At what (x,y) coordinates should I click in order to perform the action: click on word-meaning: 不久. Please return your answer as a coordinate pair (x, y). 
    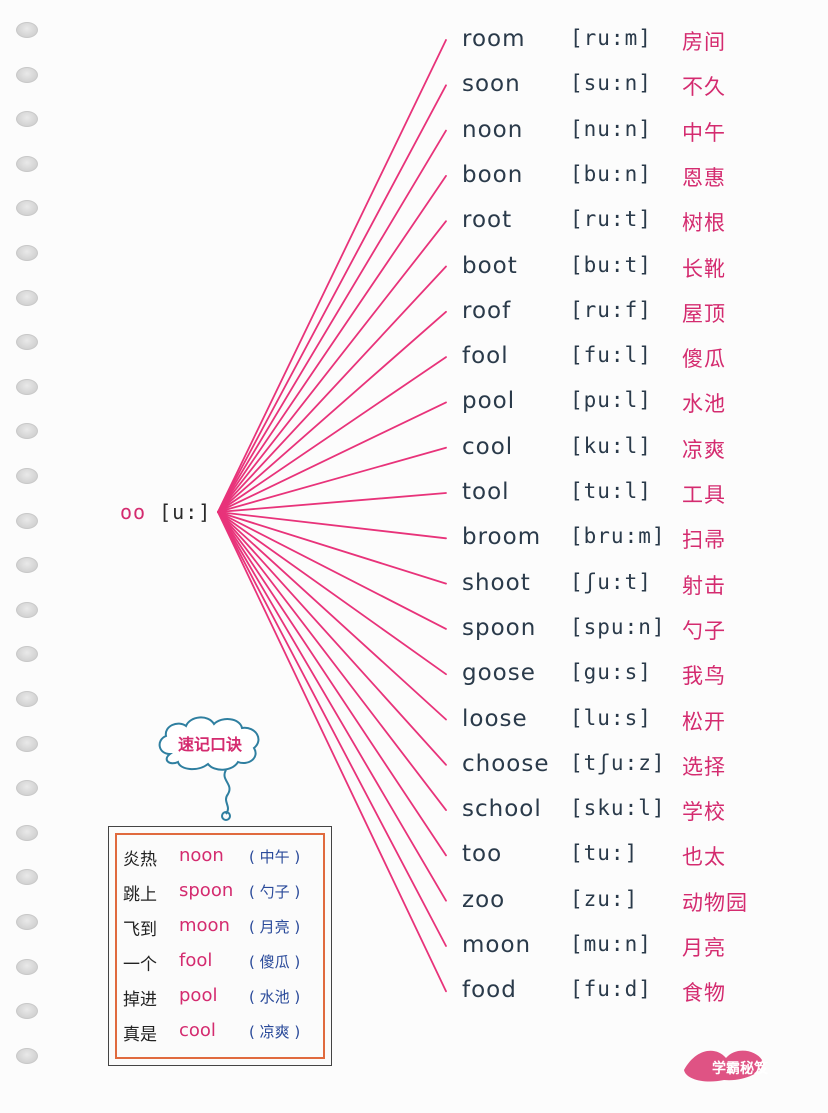
    Looking at the image, I should click on (704, 87).